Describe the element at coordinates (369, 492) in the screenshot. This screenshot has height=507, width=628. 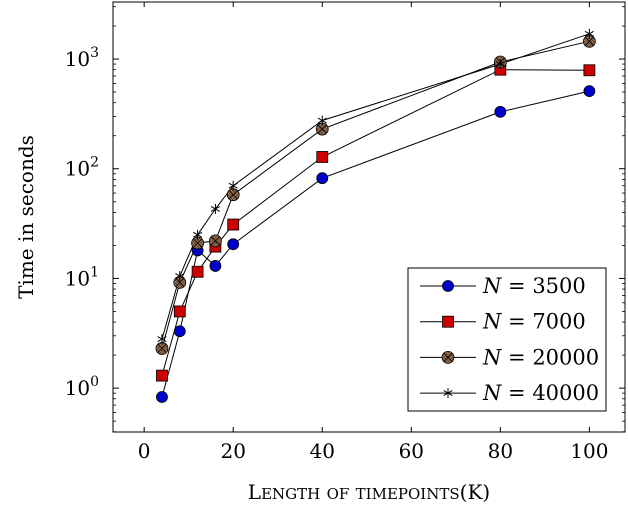
I see `x-axis-title: LENGTH OF TIMEPOINTS(K)` at that location.